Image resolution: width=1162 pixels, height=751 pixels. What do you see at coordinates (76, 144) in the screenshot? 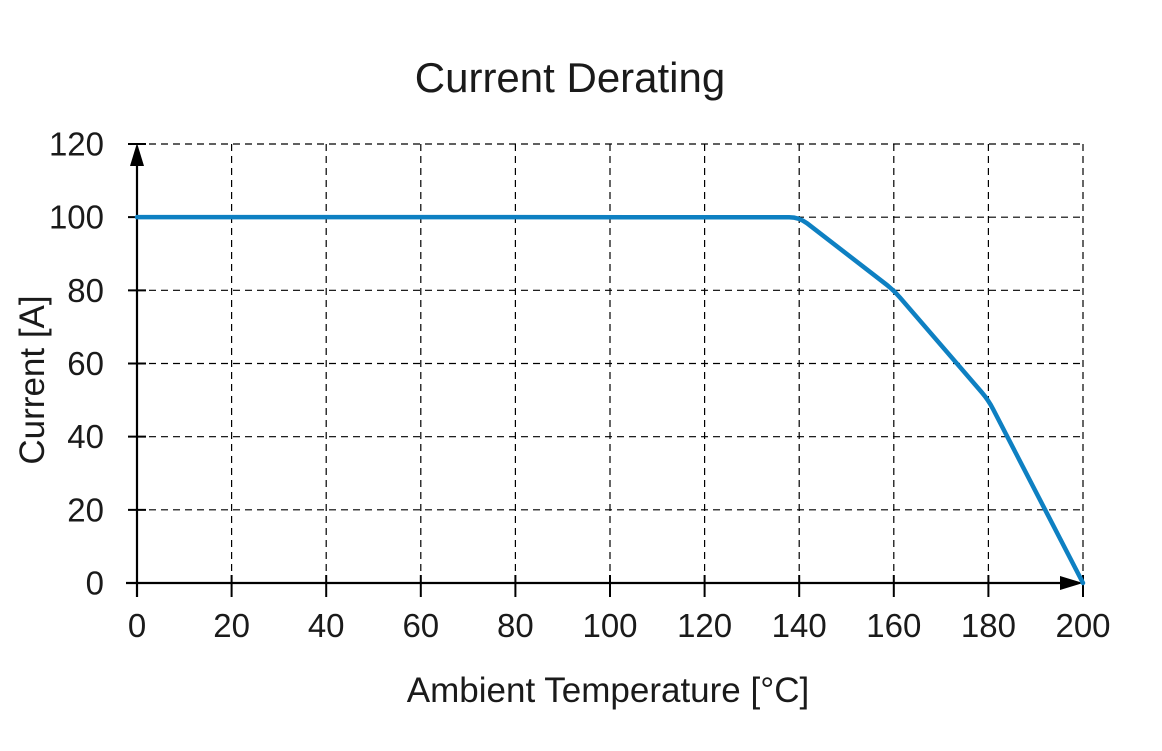
I see `y-tick-label: 120` at bounding box center [76, 144].